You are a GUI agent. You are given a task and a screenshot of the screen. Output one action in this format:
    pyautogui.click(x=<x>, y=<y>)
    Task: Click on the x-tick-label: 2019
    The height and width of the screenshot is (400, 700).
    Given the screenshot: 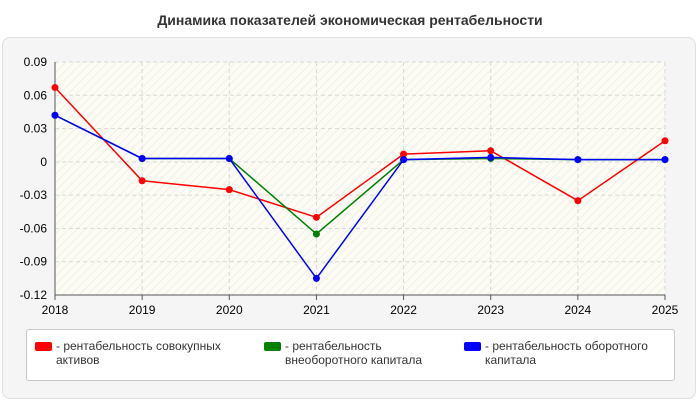 What is the action you would take?
    pyautogui.click(x=142, y=310)
    